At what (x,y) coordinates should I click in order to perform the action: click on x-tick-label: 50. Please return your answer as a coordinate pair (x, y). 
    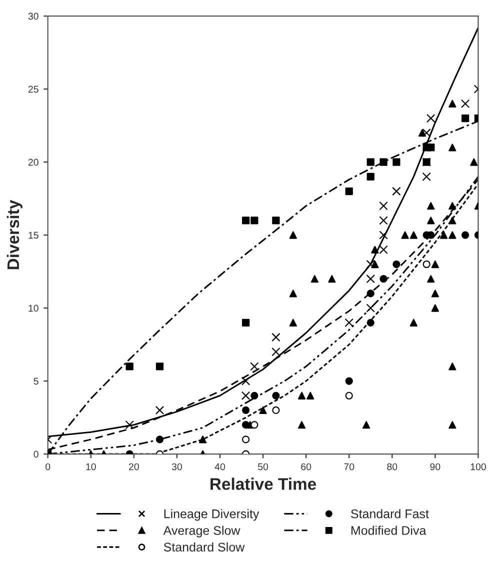
    Looking at the image, I should click on (263, 466).